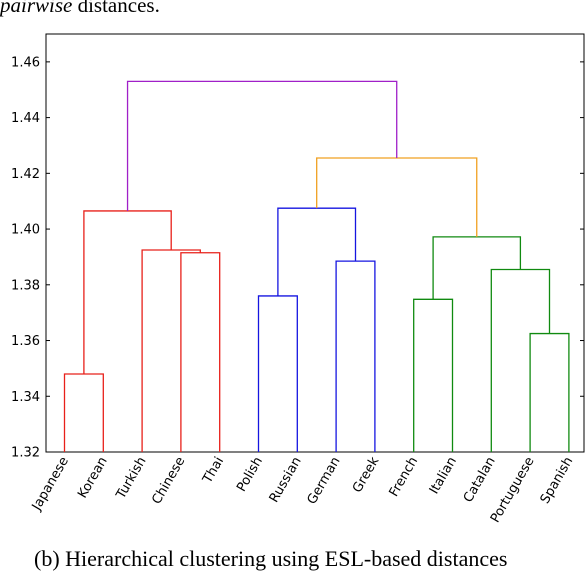  I want to click on caption-top: pairwise distances., so click(80, 9).